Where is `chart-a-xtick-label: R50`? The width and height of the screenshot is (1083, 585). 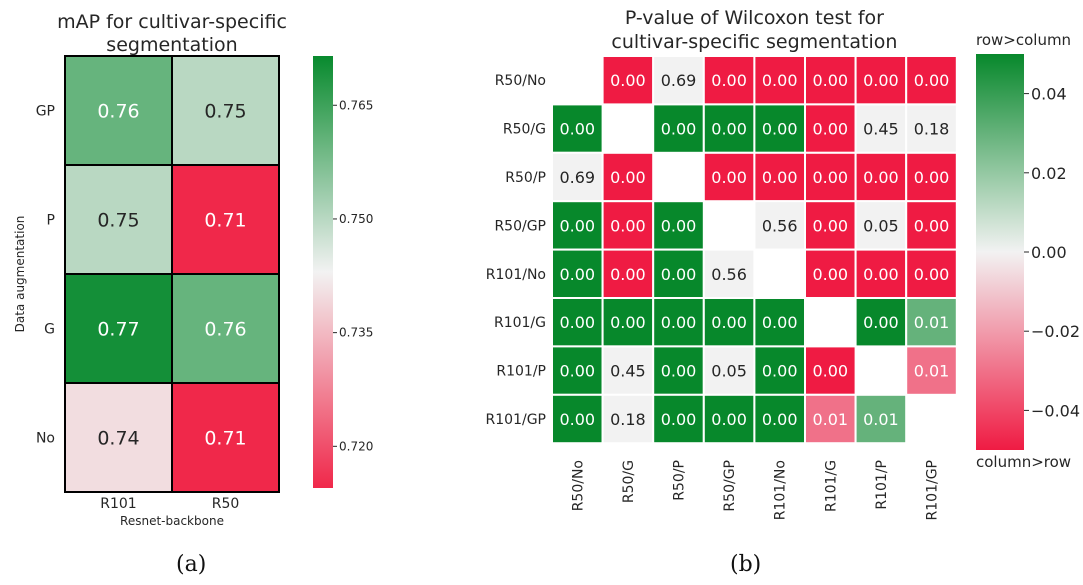
chart-a-xtick-label: R50 is located at coordinates (226, 504).